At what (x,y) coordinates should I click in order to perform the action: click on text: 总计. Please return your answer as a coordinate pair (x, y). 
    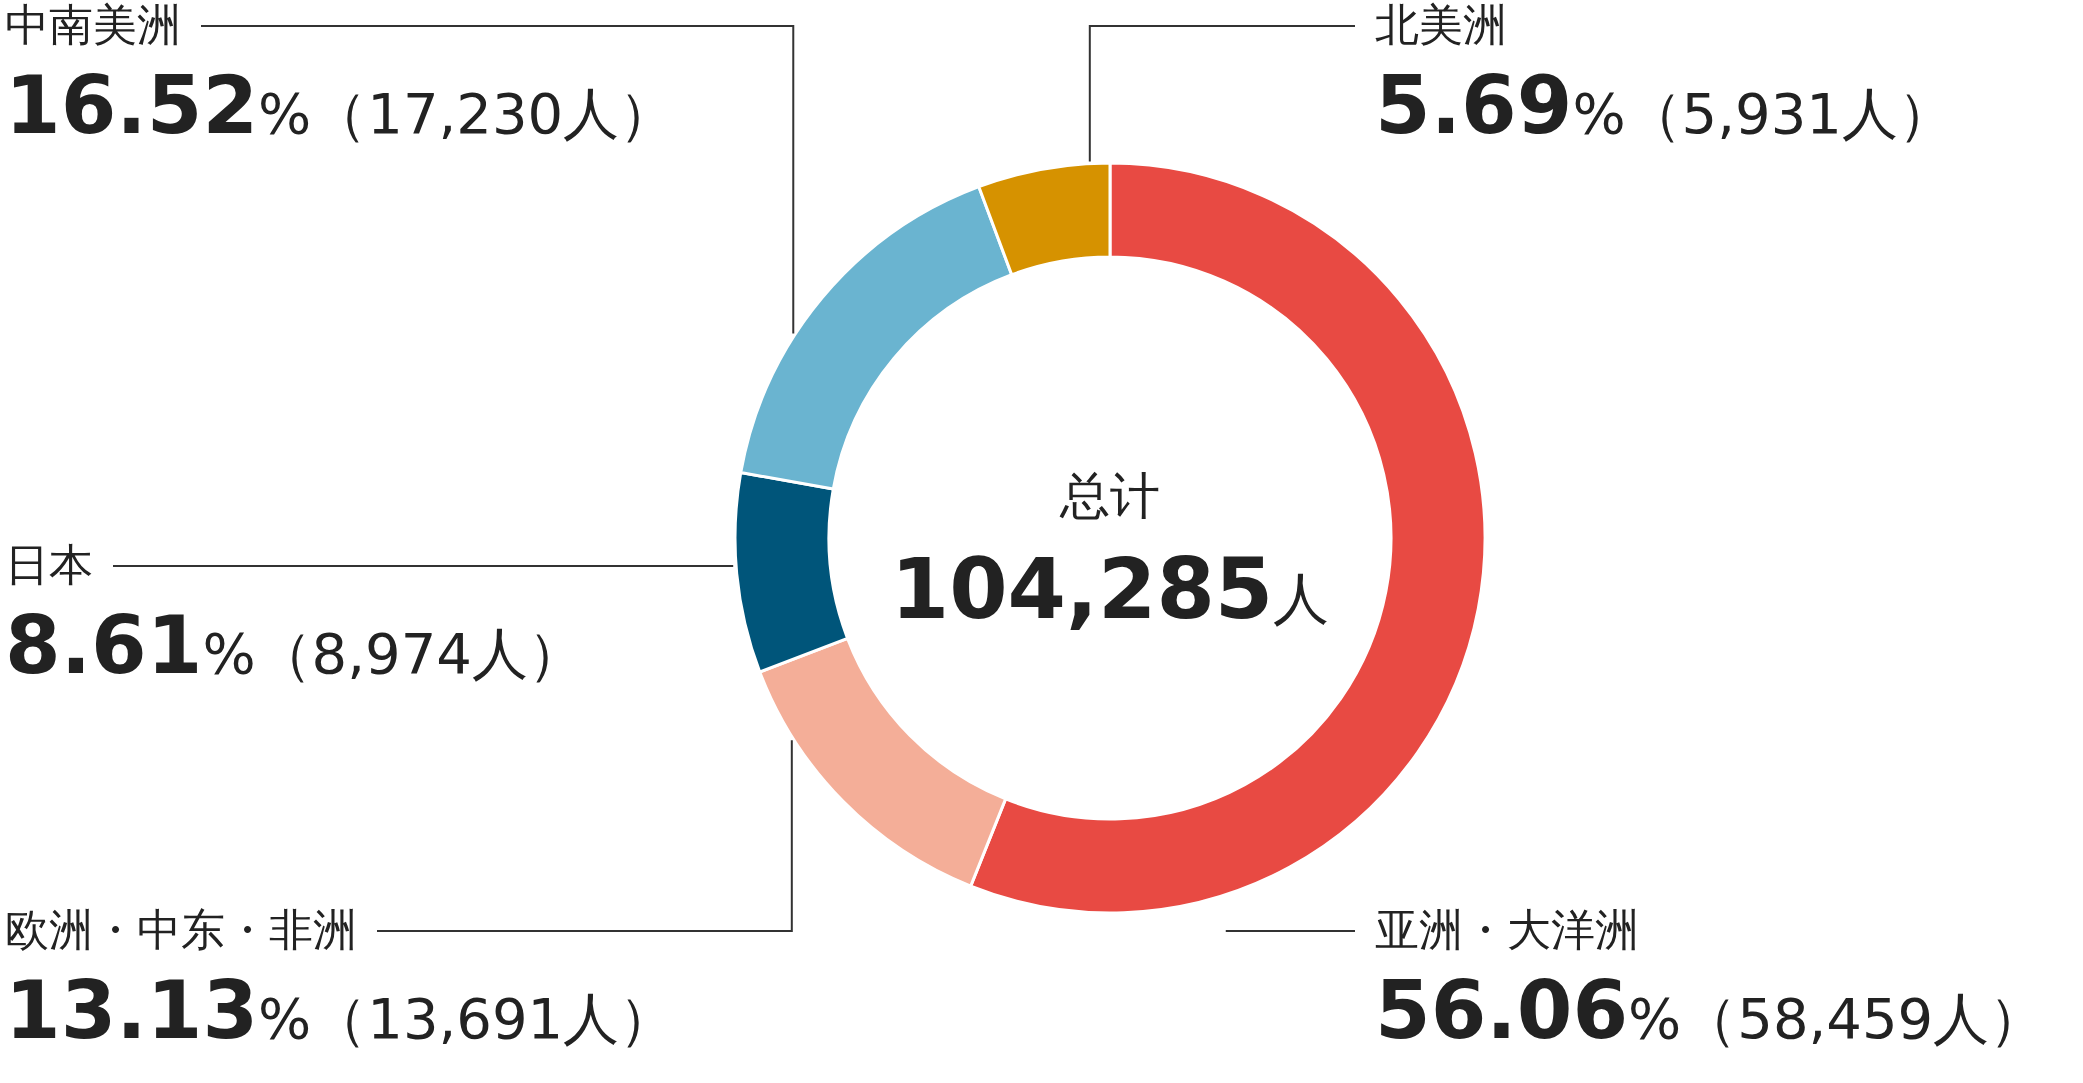
    Looking at the image, I should click on (1109, 496).